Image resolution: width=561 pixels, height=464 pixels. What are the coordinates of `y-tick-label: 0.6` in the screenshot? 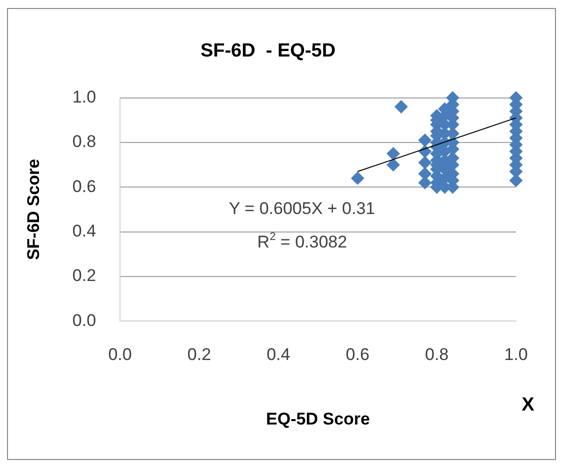 It's located at (84, 186).